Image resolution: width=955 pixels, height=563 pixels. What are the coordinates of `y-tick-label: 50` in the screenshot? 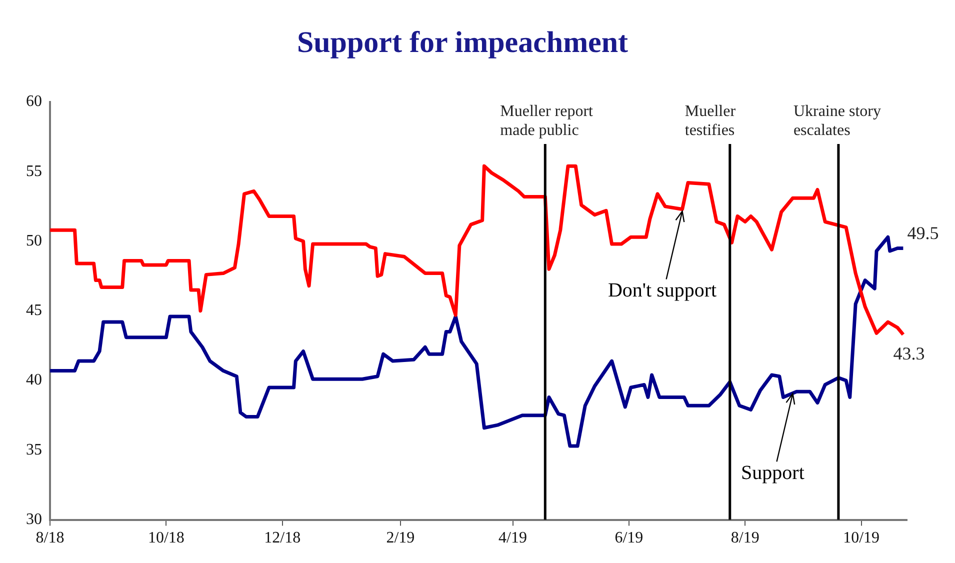 It's located at (34, 241).